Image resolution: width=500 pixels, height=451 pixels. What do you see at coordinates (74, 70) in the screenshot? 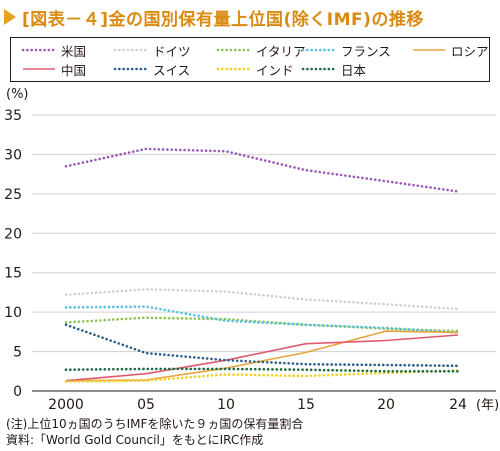
I see `legend-label-5: 中国` at bounding box center [74, 70].